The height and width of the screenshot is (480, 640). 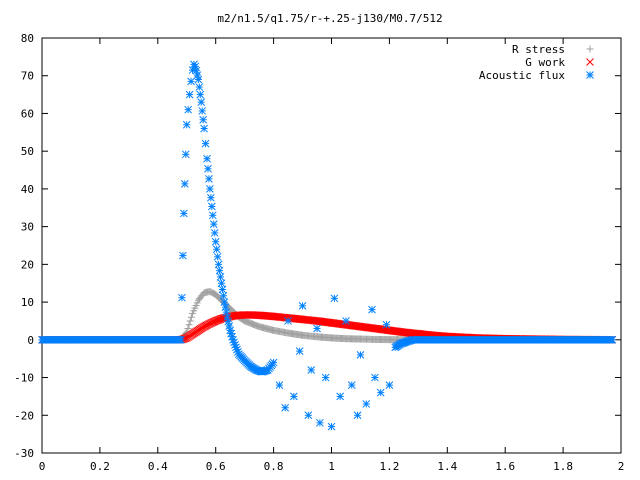 What do you see at coordinates (27, 227) in the screenshot?
I see `y-tick-label: 30` at bounding box center [27, 227].